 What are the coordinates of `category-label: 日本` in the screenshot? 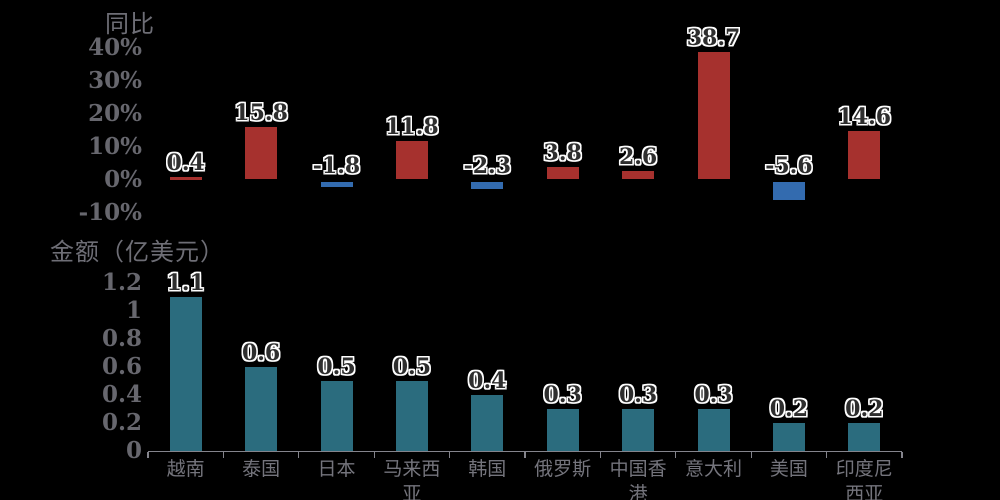 It's located at (336, 469).